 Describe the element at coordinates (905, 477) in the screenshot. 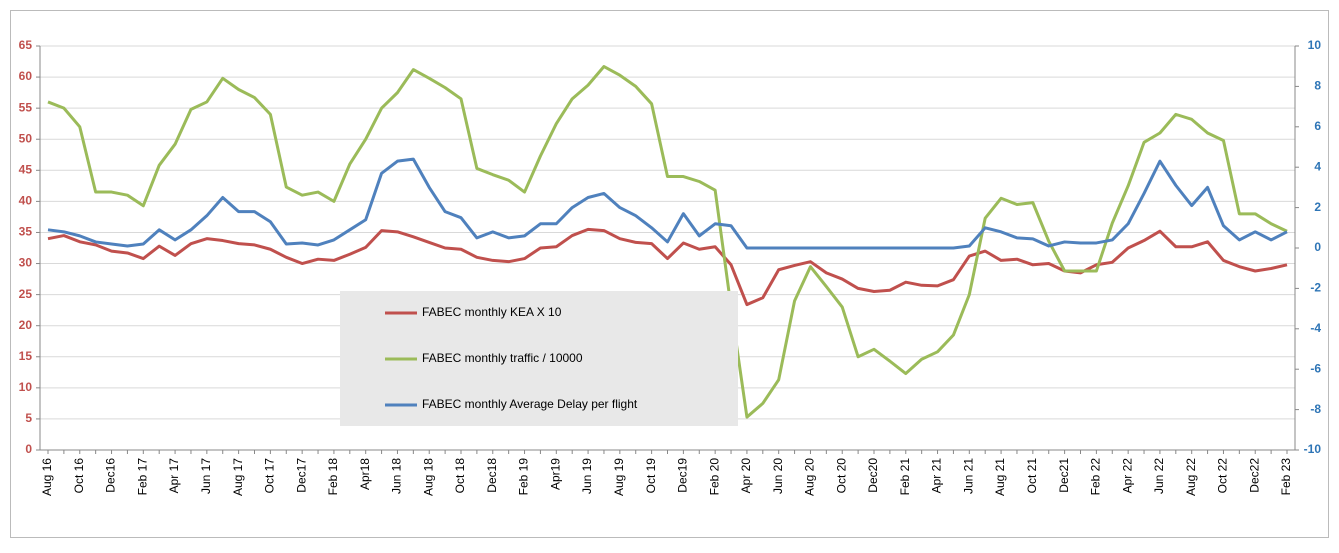

I see `x-tick-label: Feb 21` at that location.